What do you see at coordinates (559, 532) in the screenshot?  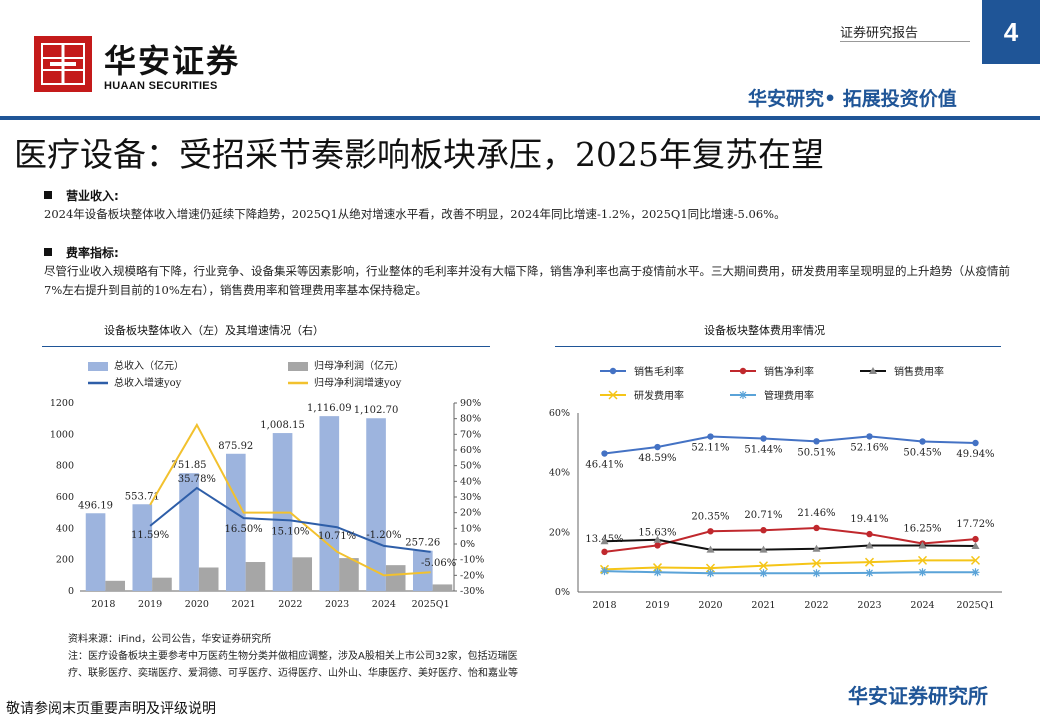 I see `y-tick-label: 20%` at bounding box center [559, 532].